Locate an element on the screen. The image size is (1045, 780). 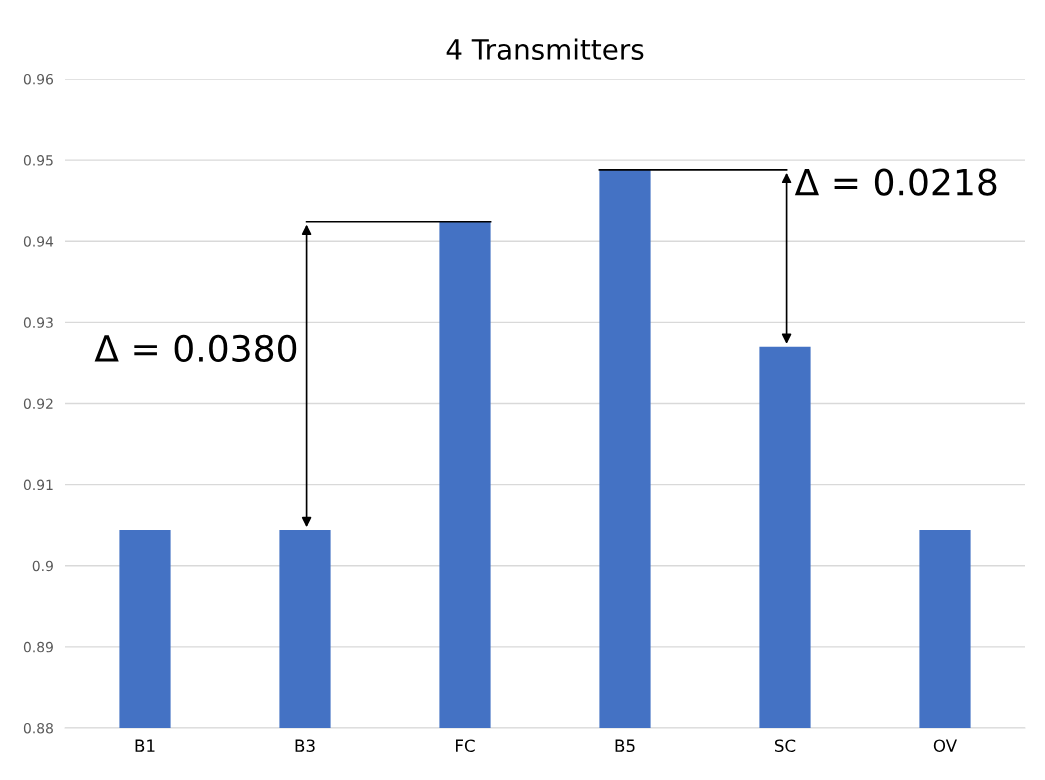
y-tick-label: 0.91 is located at coordinates (38, 485).